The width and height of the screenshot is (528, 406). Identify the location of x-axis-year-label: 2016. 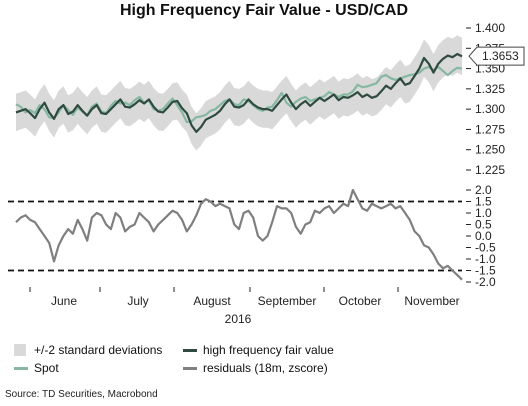
(238, 319).